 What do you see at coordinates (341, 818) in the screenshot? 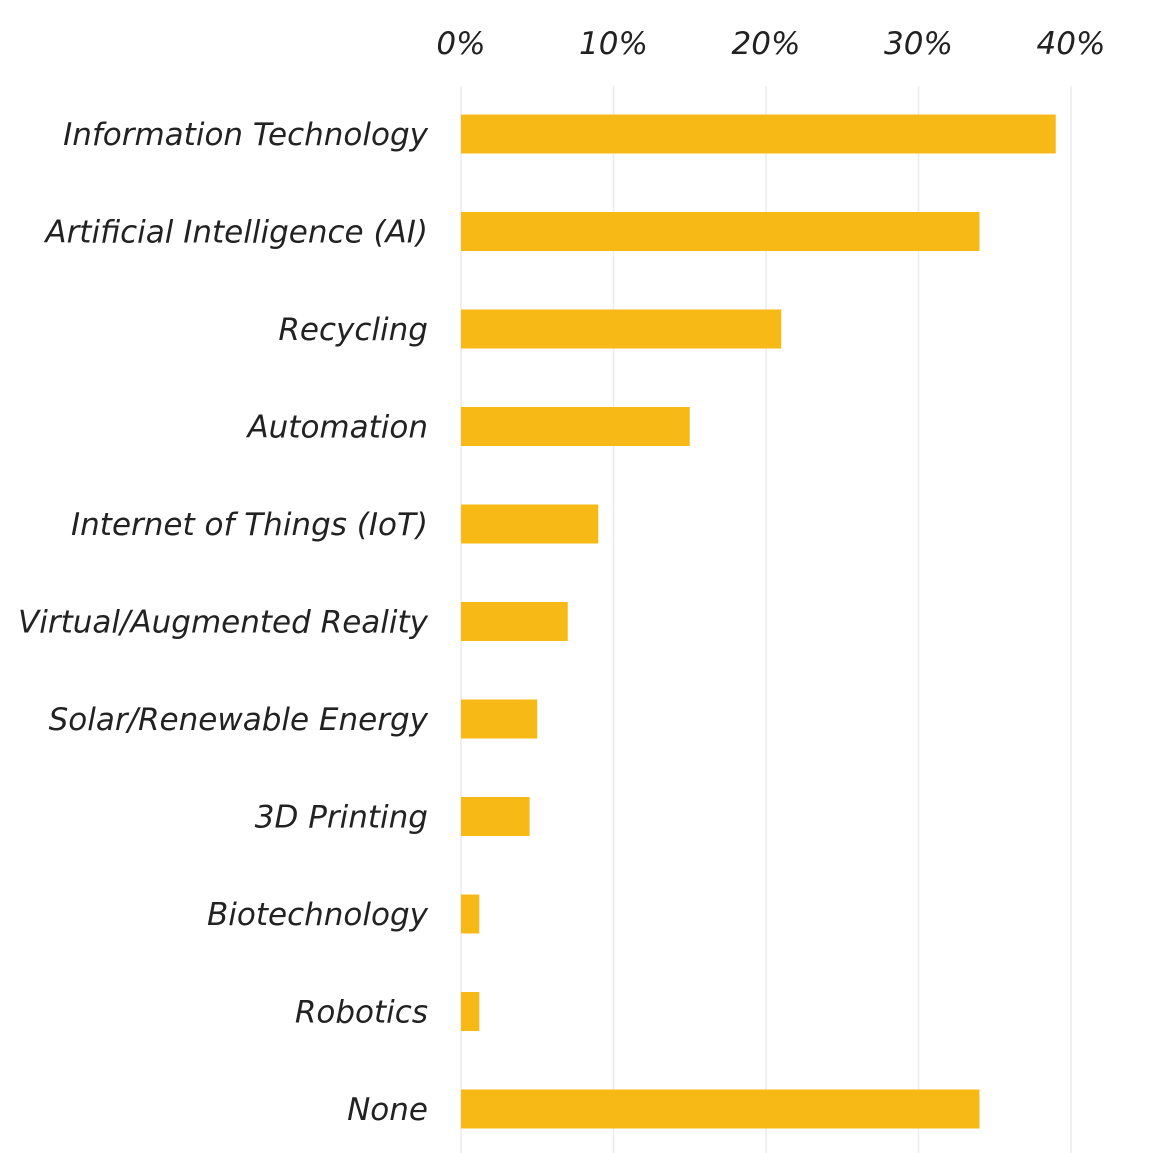
I see `category-label: 3D Printing` at bounding box center [341, 818].